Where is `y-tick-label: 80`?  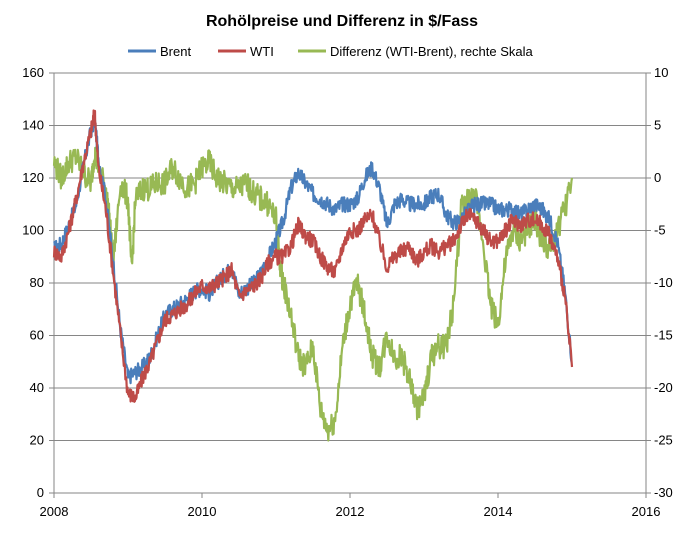
y-tick-label: 80 is located at coordinates (37, 282).